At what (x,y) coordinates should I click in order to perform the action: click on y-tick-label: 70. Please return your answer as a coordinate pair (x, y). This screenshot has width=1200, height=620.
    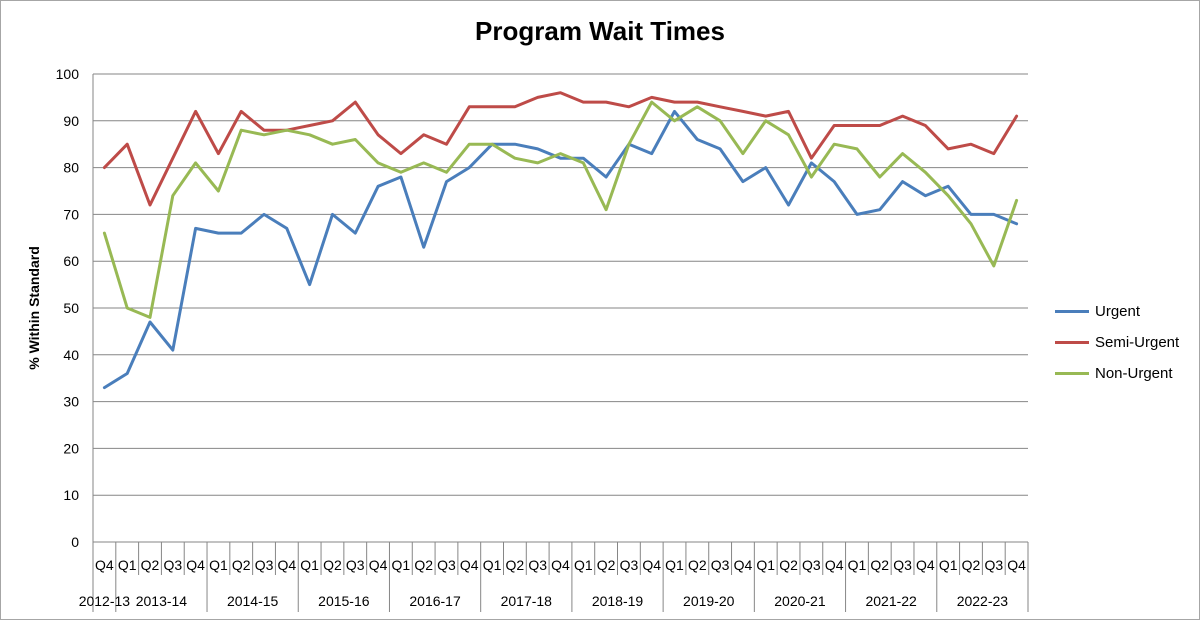
    Looking at the image, I should click on (71, 214).